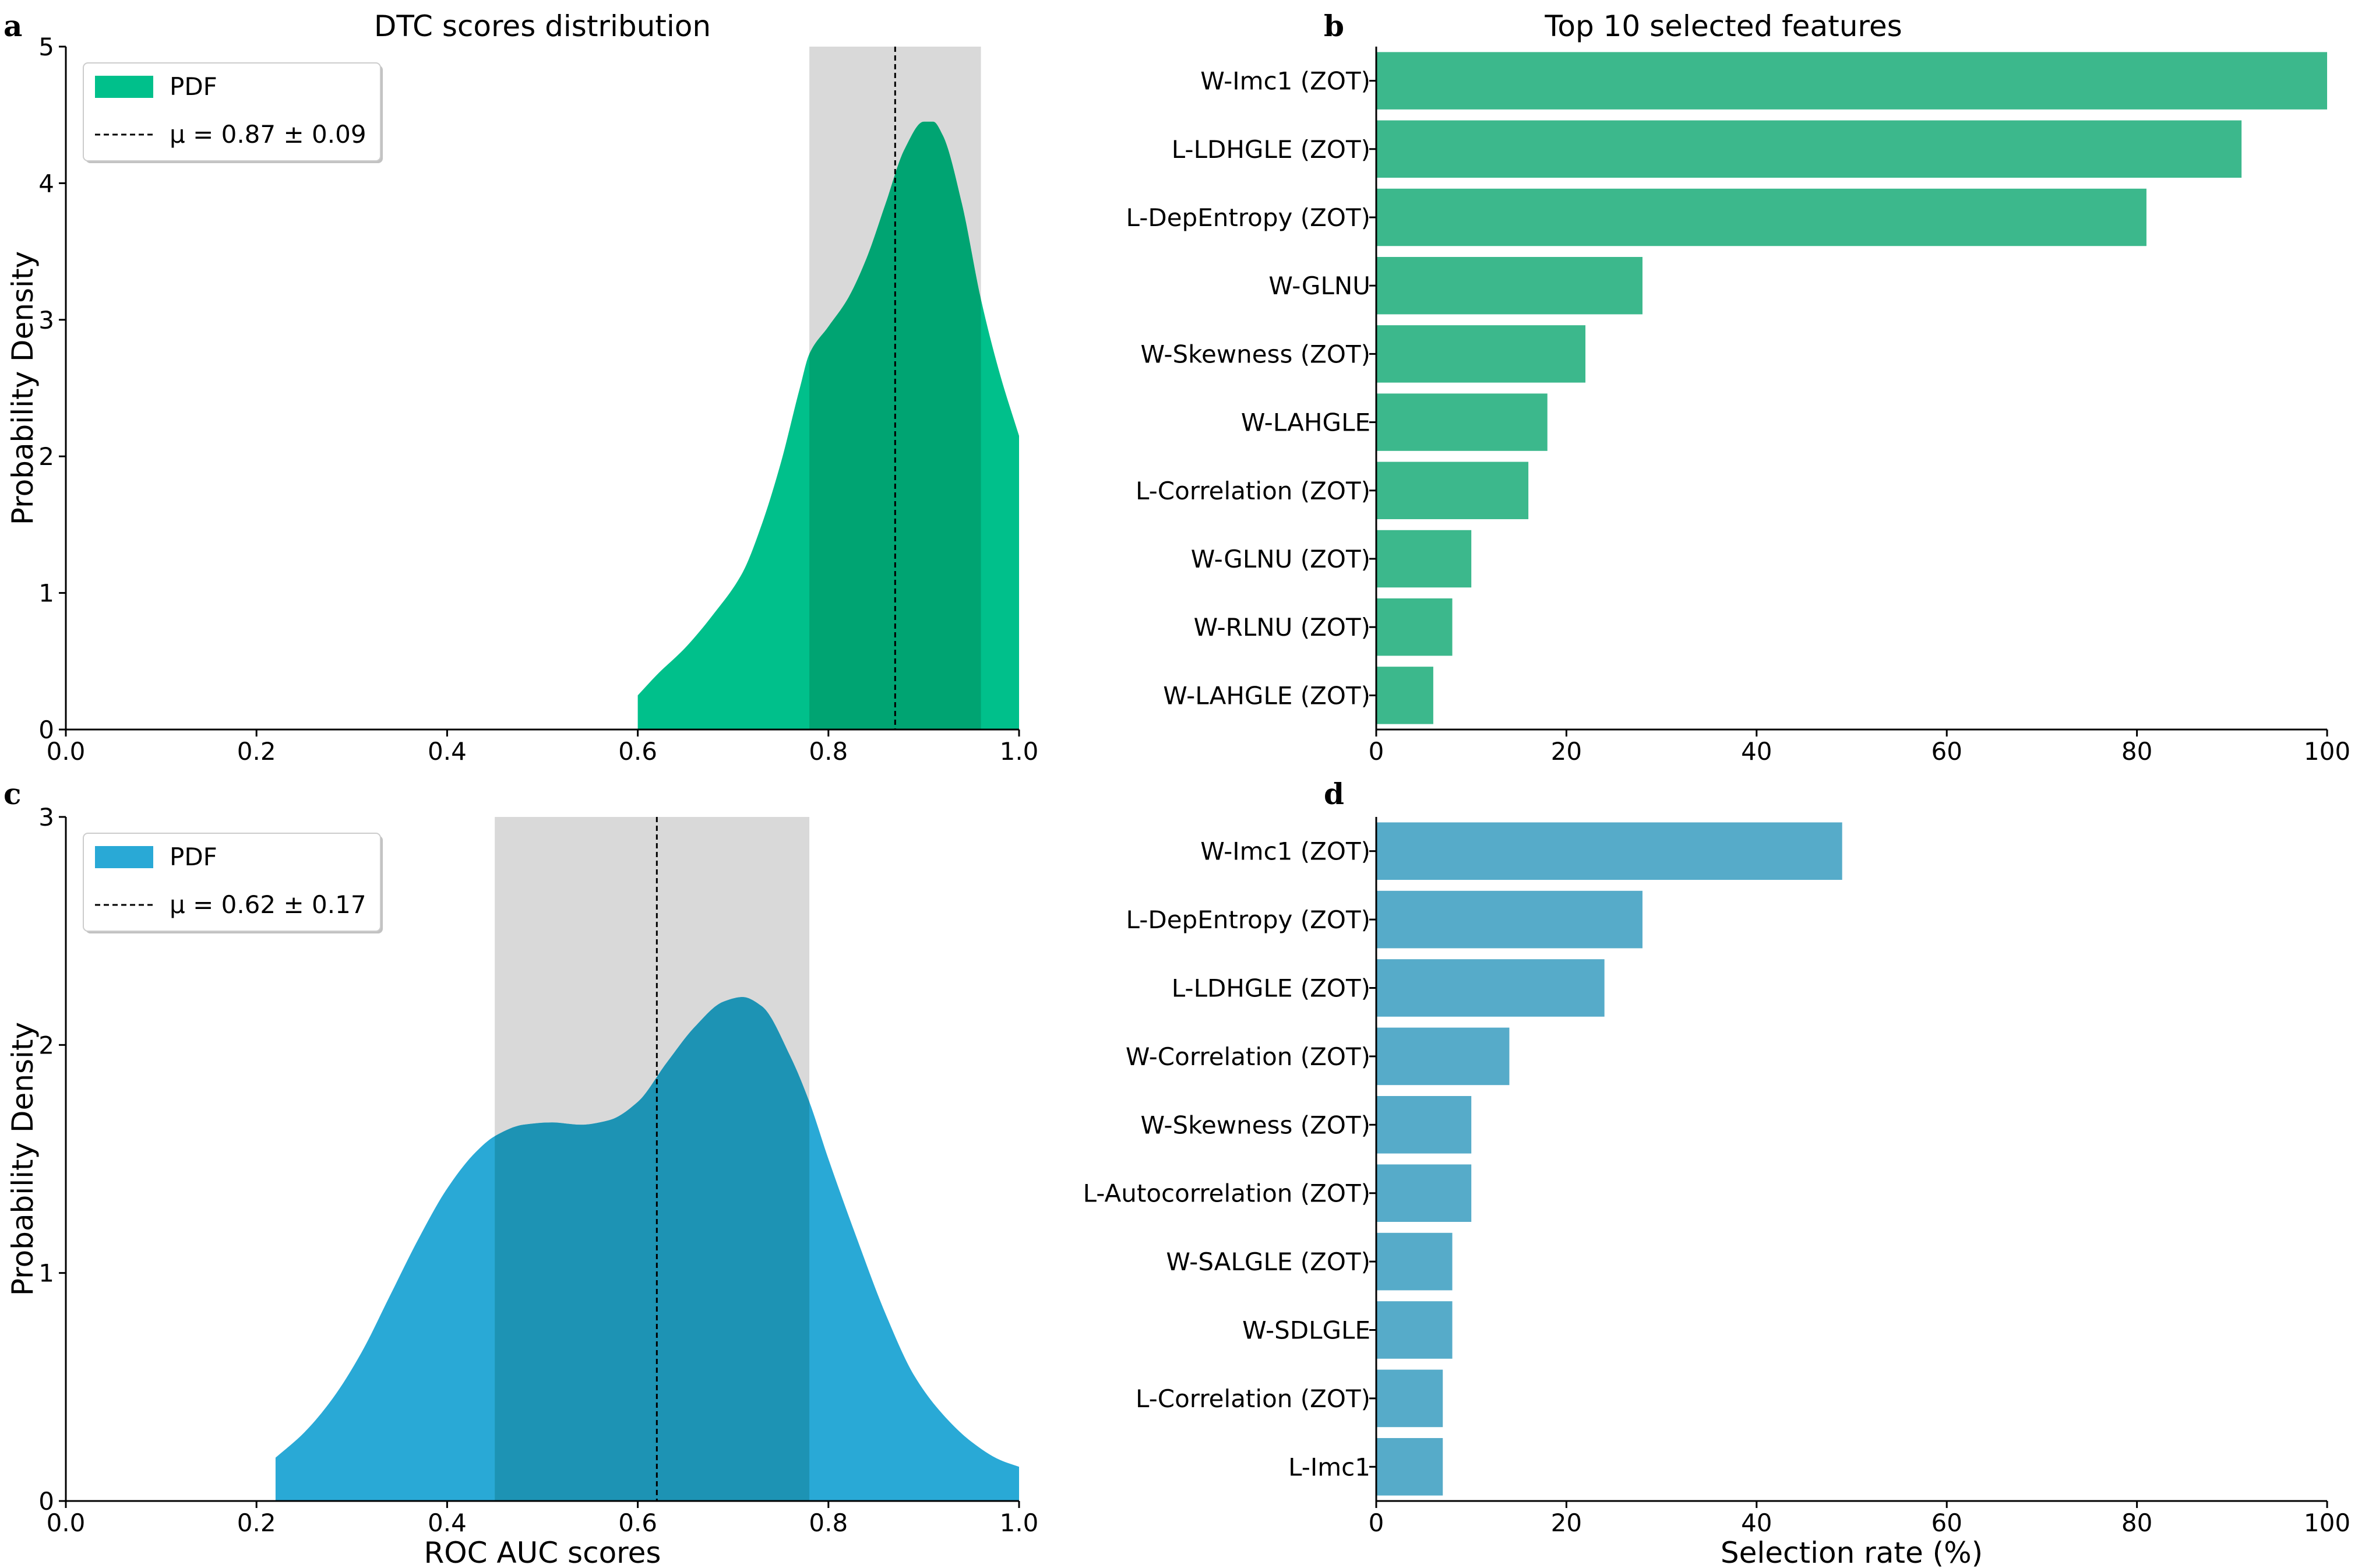 The height and width of the screenshot is (1568, 2358). I want to click on chart-title: Top 10 selected features, so click(1723, 26).